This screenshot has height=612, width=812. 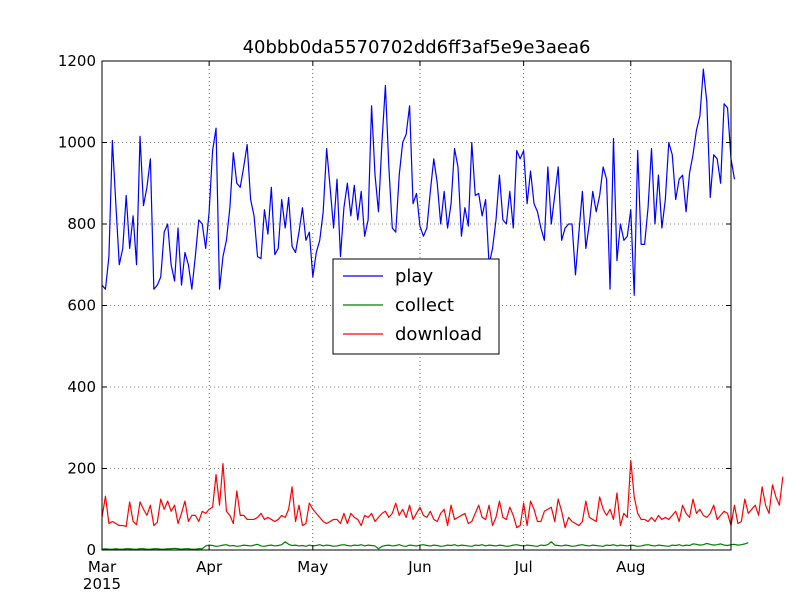 I want to click on x-tick-sublabel: 2015, so click(x=102, y=584).